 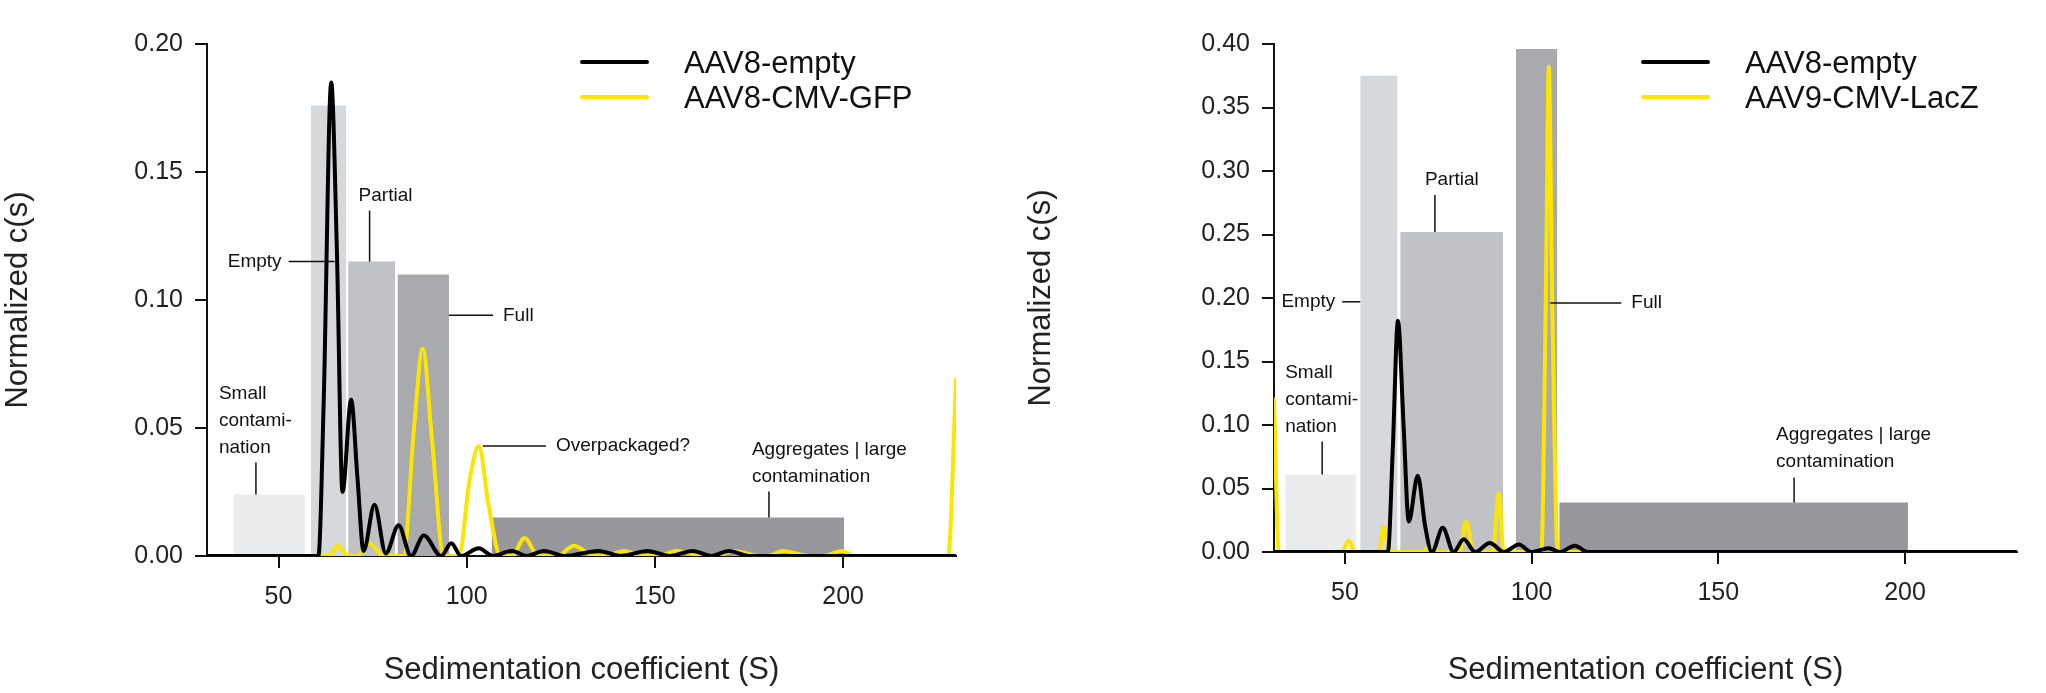 I want to click on annotation: Overpackaged?, so click(x=623, y=445).